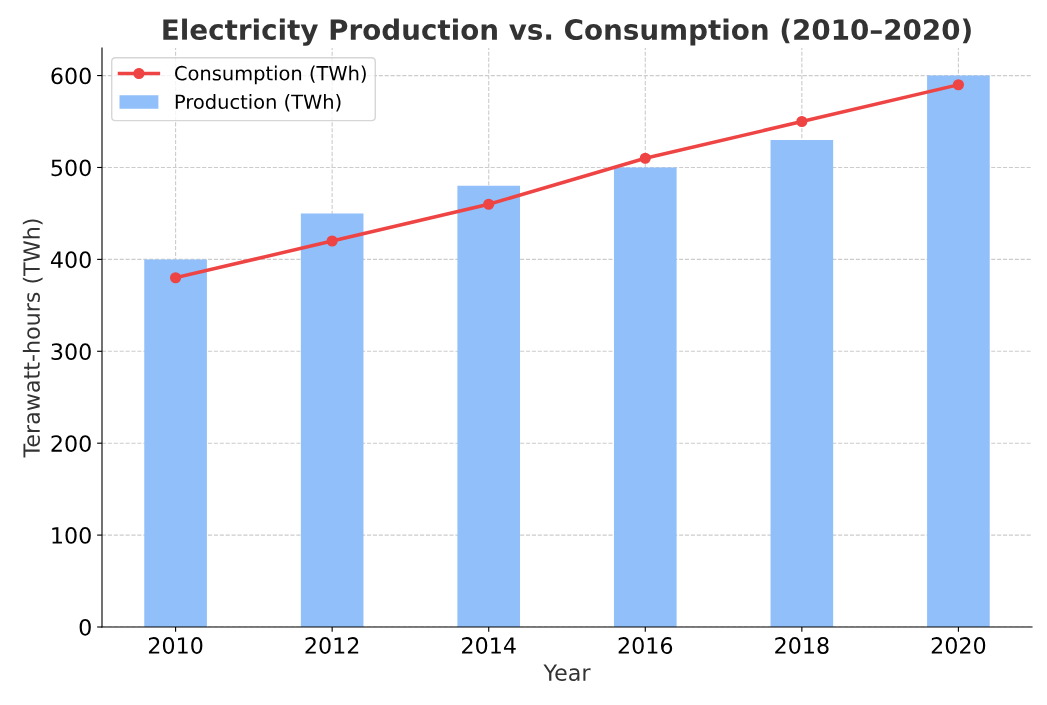 Image resolution: width=1047 pixels, height=705 pixels. I want to click on y-axis-title: Terawatt-hours (TWh), so click(32, 338).